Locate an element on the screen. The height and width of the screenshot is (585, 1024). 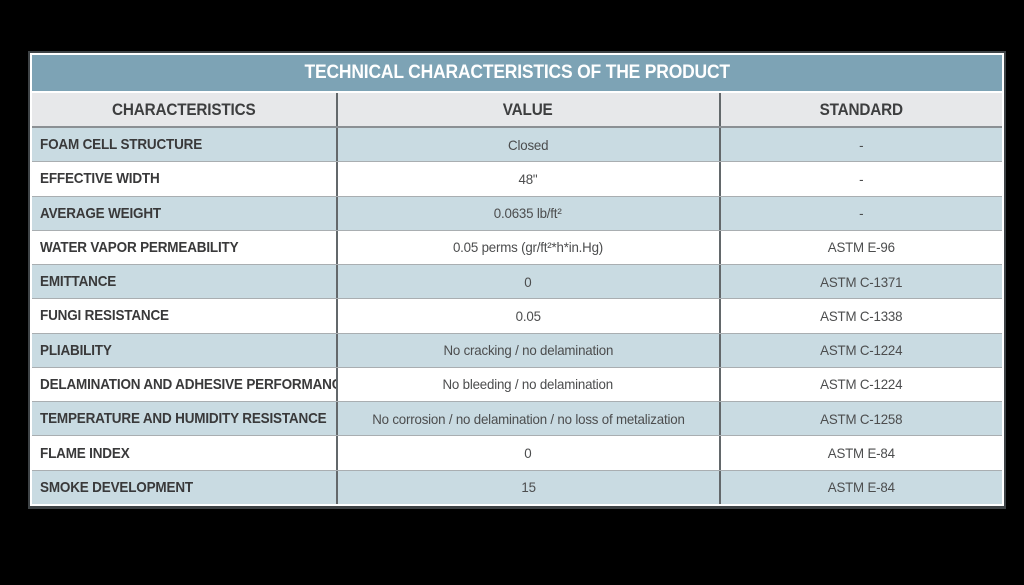
characteristic-cell: FLAME INDEX is located at coordinates (185, 453).